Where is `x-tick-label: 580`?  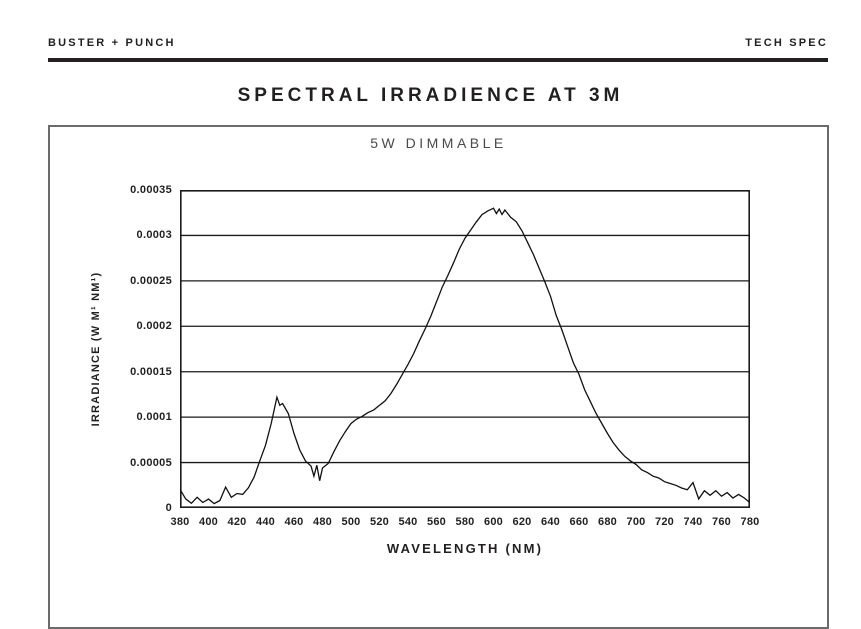 x-tick-label: 580 is located at coordinates (465, 522).